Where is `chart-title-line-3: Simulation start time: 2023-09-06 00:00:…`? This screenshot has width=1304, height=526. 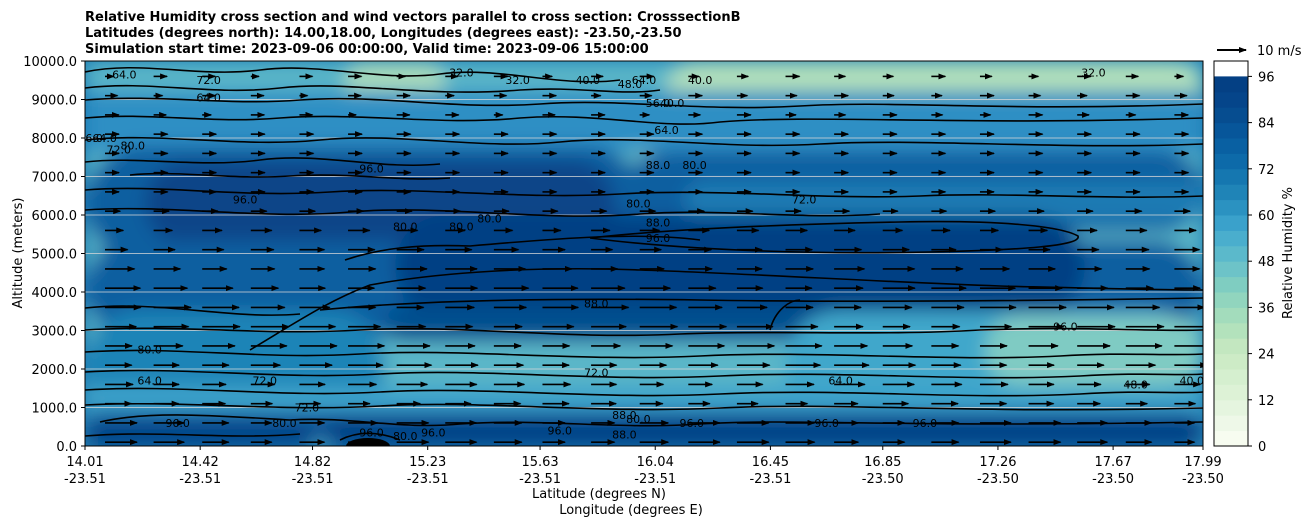 chart-title-line-3: Simulation start time: 2023-09-06 00:00:… is located at coordinates (367, 49).